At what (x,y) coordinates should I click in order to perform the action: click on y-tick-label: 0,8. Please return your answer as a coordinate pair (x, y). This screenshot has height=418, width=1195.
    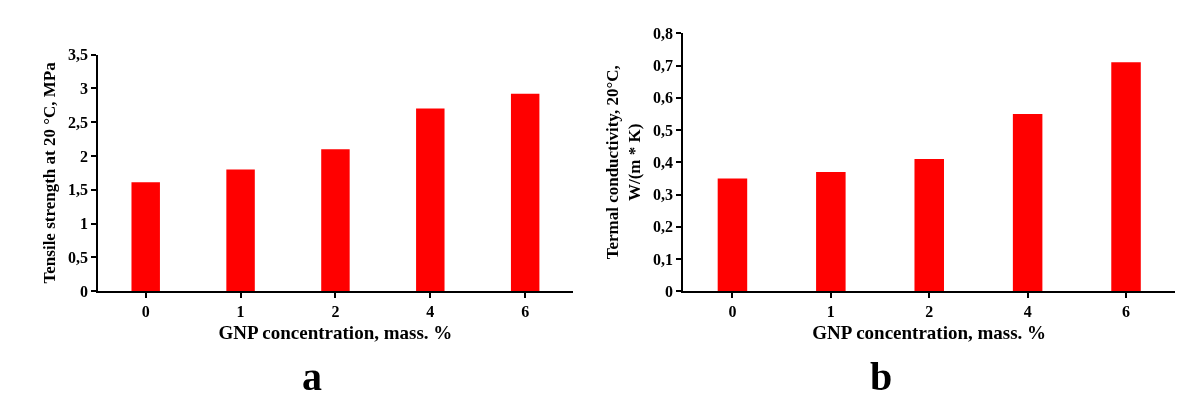
    Looking at the image, I should click on (663, 33).